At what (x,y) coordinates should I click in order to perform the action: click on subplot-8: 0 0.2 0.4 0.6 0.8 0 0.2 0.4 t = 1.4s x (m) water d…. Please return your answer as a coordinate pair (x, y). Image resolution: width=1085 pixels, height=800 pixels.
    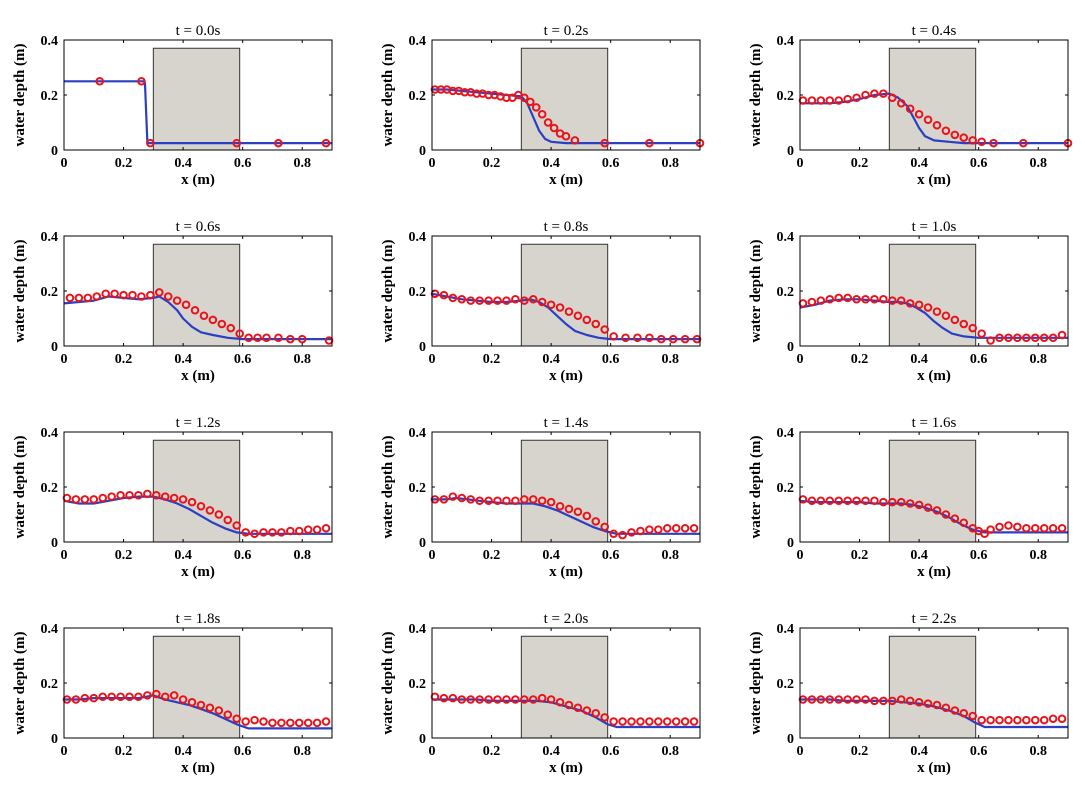
    Looking at the image, I should click on (540, 497).